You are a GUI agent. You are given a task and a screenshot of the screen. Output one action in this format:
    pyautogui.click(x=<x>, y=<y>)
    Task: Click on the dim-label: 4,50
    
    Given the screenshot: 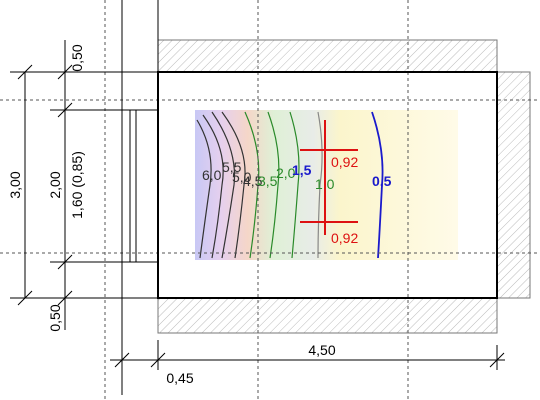 What is the action you would take?
    pyautogui.click(x=321, y=350)
    